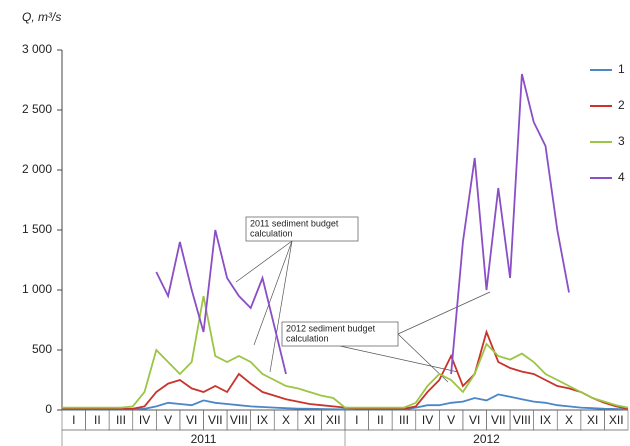 The image size is (630, 446). I want to click on annotation-text: 2012 sediment budget, so click(331, 328).